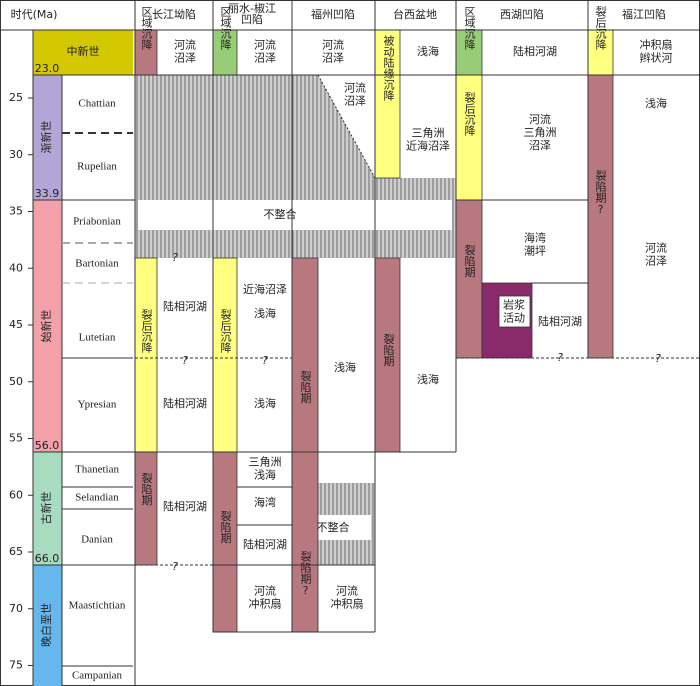  What do you see at coordinates (83, 51) in the screenshot?
I see `epoch-label: 中新世` at bounding box center [83, 51].